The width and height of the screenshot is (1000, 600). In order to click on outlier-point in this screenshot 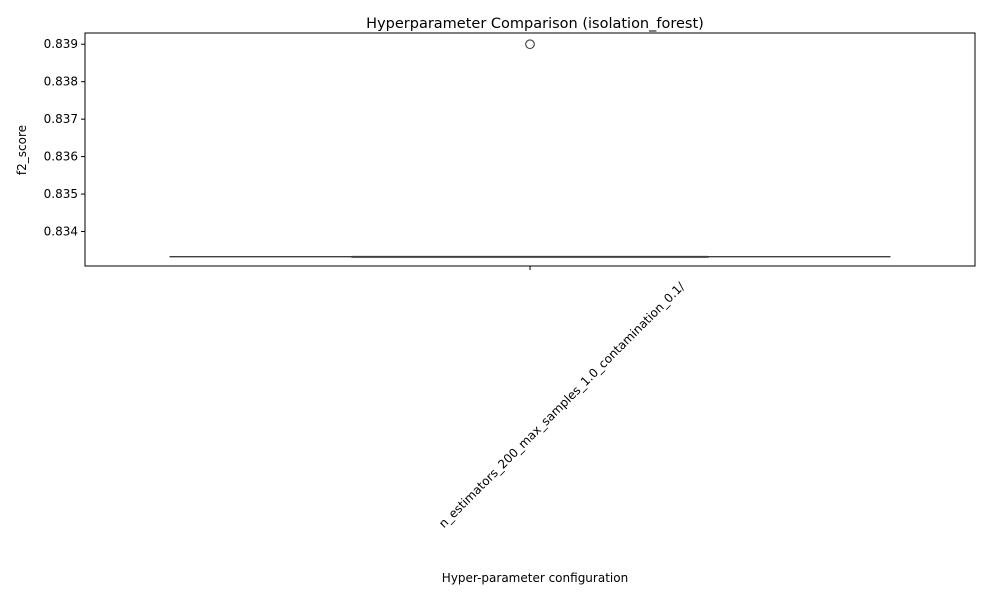, I will do `click(530, 44)`.